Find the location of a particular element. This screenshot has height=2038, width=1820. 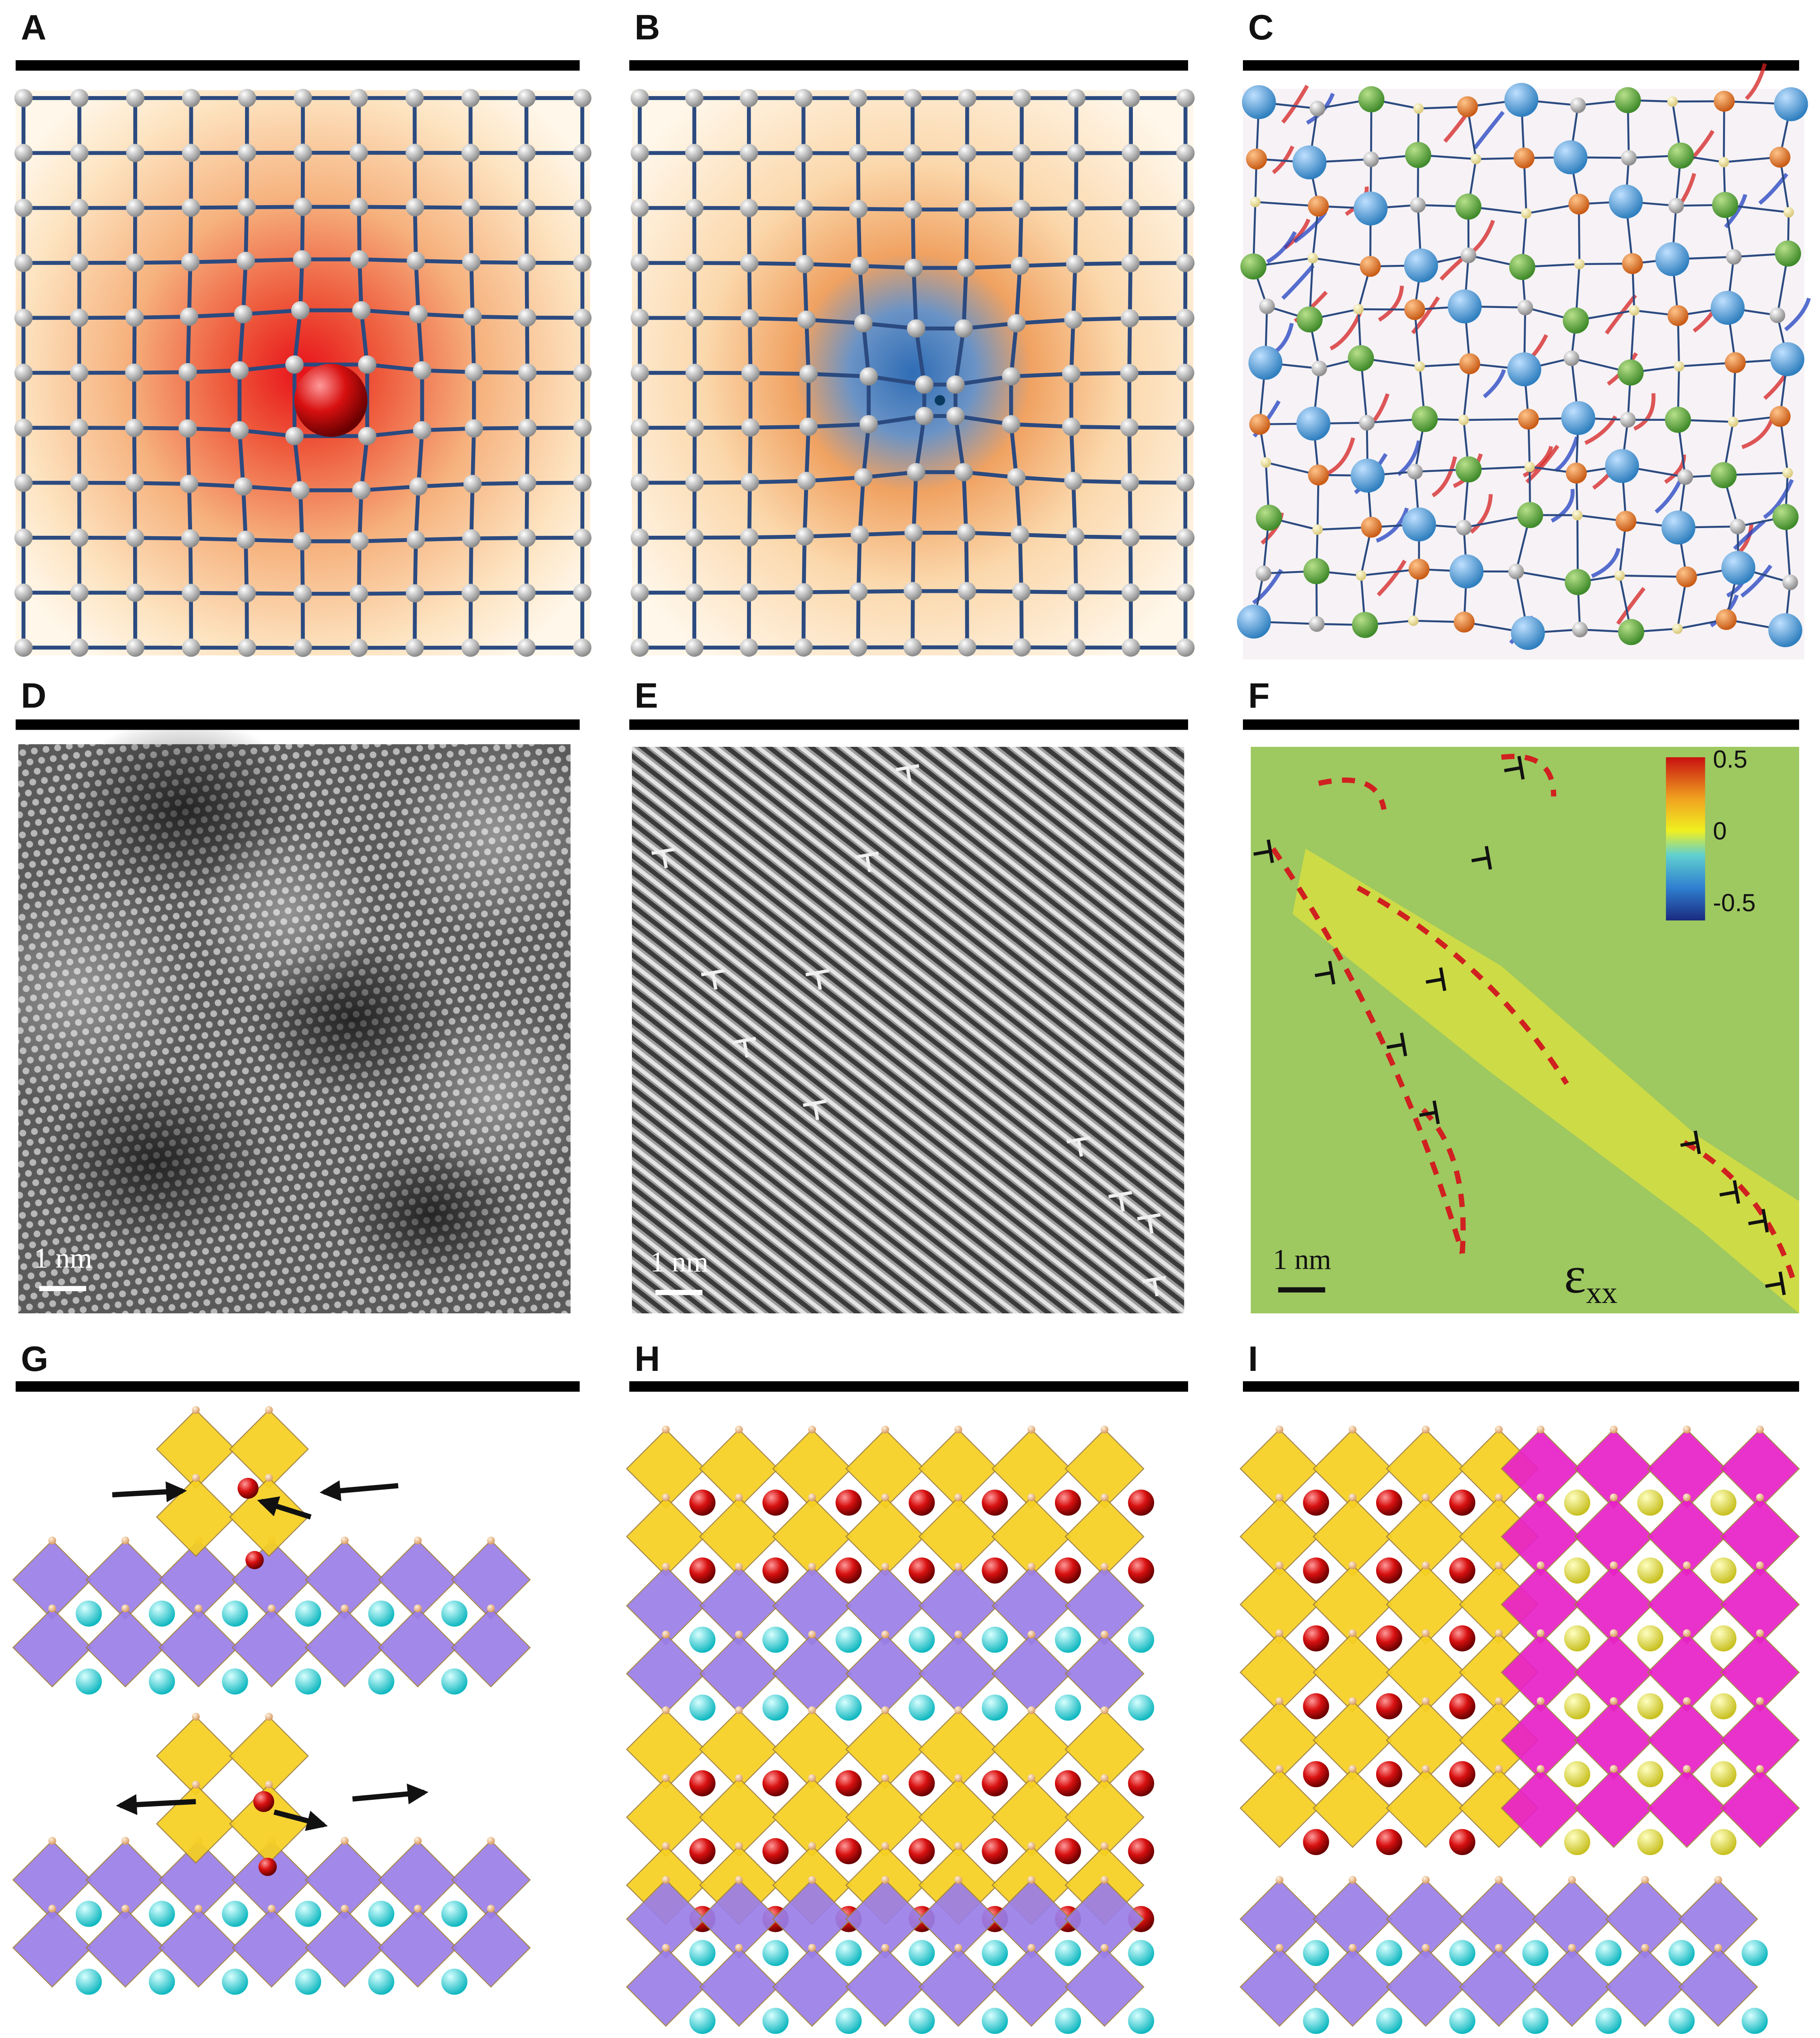

panel-label: G is located at coordinates (35, 1359).